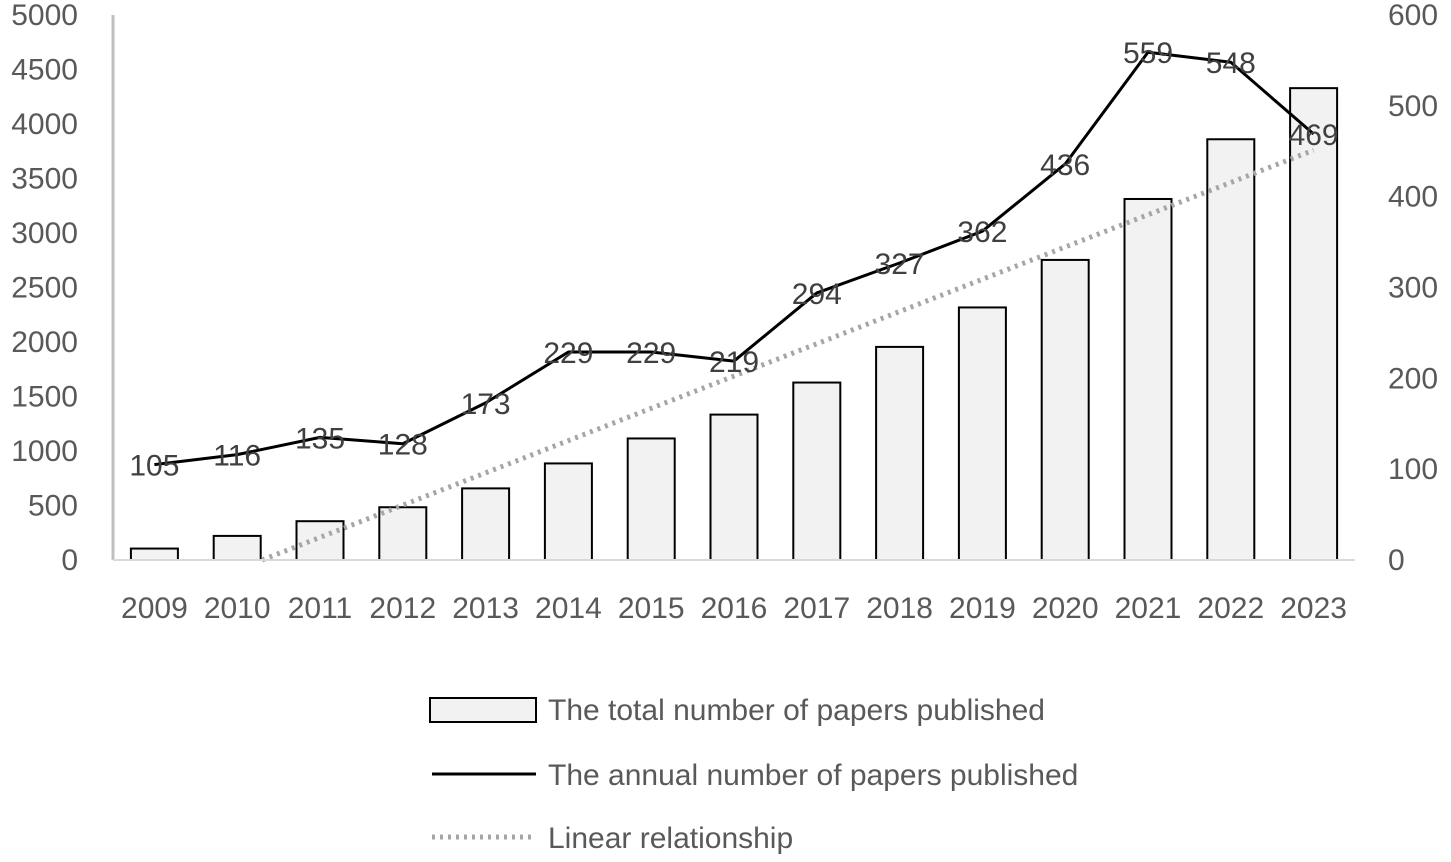 The image size is (1451, 862). I want to click on bar-2019, so click(982, 433).